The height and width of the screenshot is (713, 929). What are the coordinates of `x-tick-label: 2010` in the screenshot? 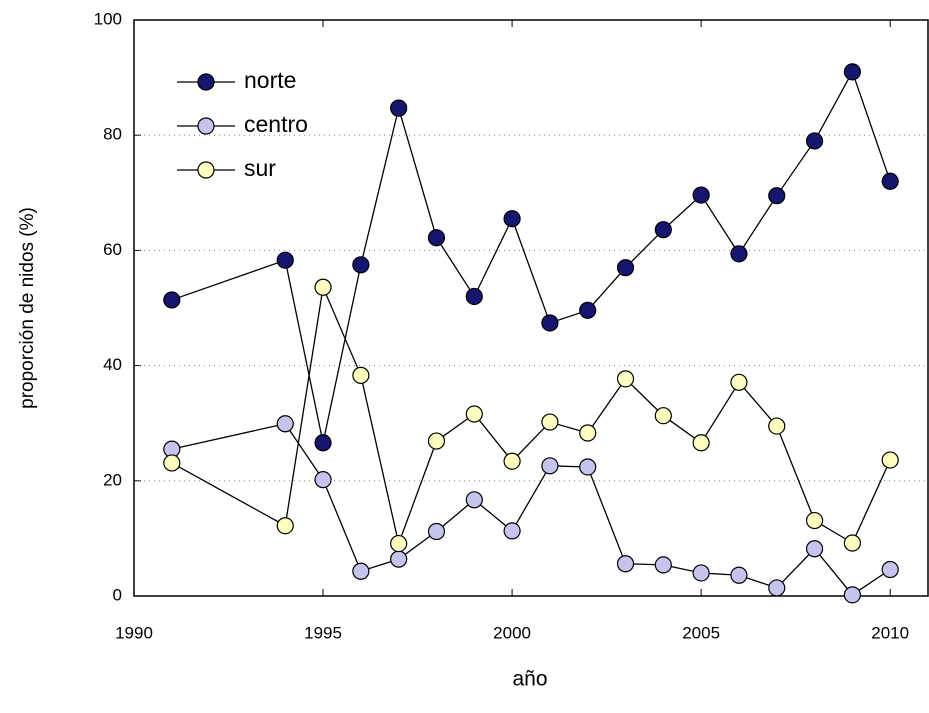 It's located at (890, 632).